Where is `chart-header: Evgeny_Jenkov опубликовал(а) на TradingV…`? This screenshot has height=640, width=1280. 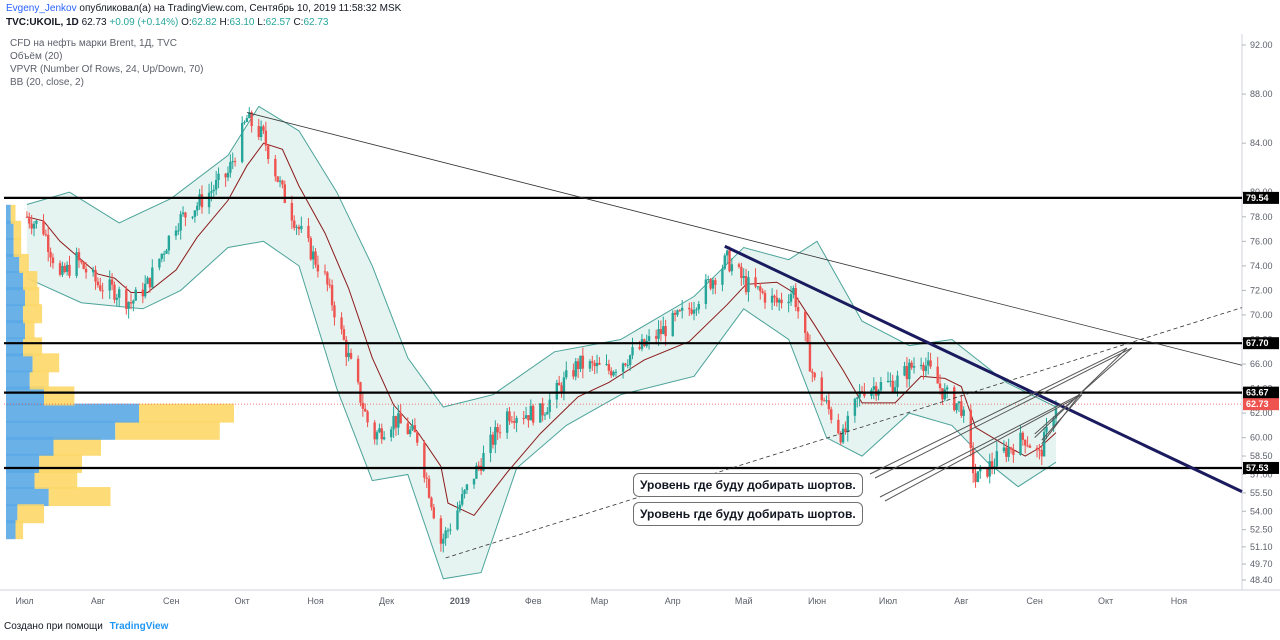
chart-header: Evgeny_Jenkov опубликовал(а) на TradingV… is located at coordinates (640, 17).